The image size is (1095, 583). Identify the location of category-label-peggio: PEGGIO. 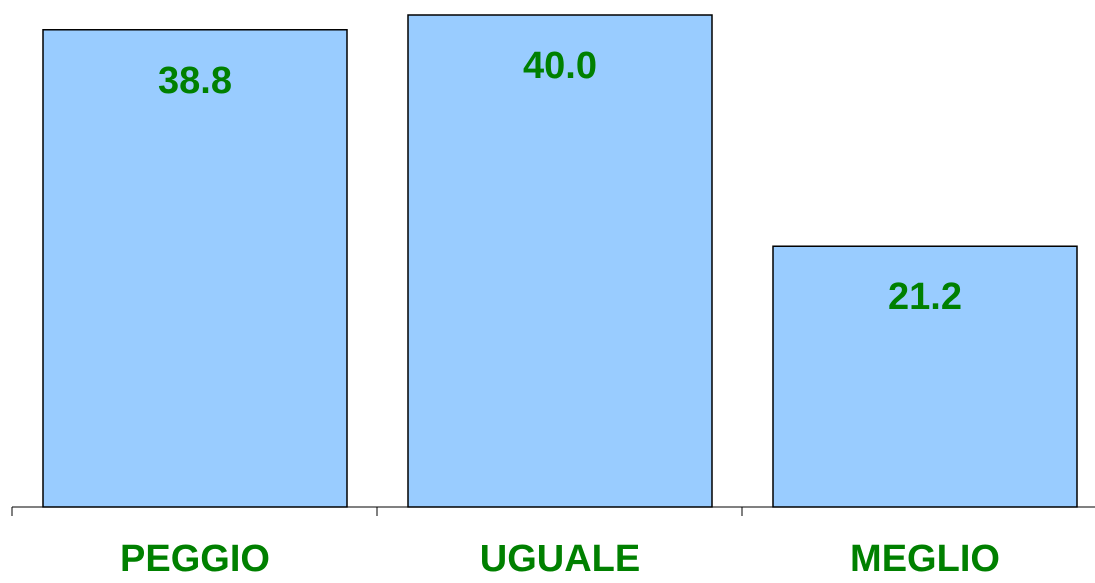
(195, 558).